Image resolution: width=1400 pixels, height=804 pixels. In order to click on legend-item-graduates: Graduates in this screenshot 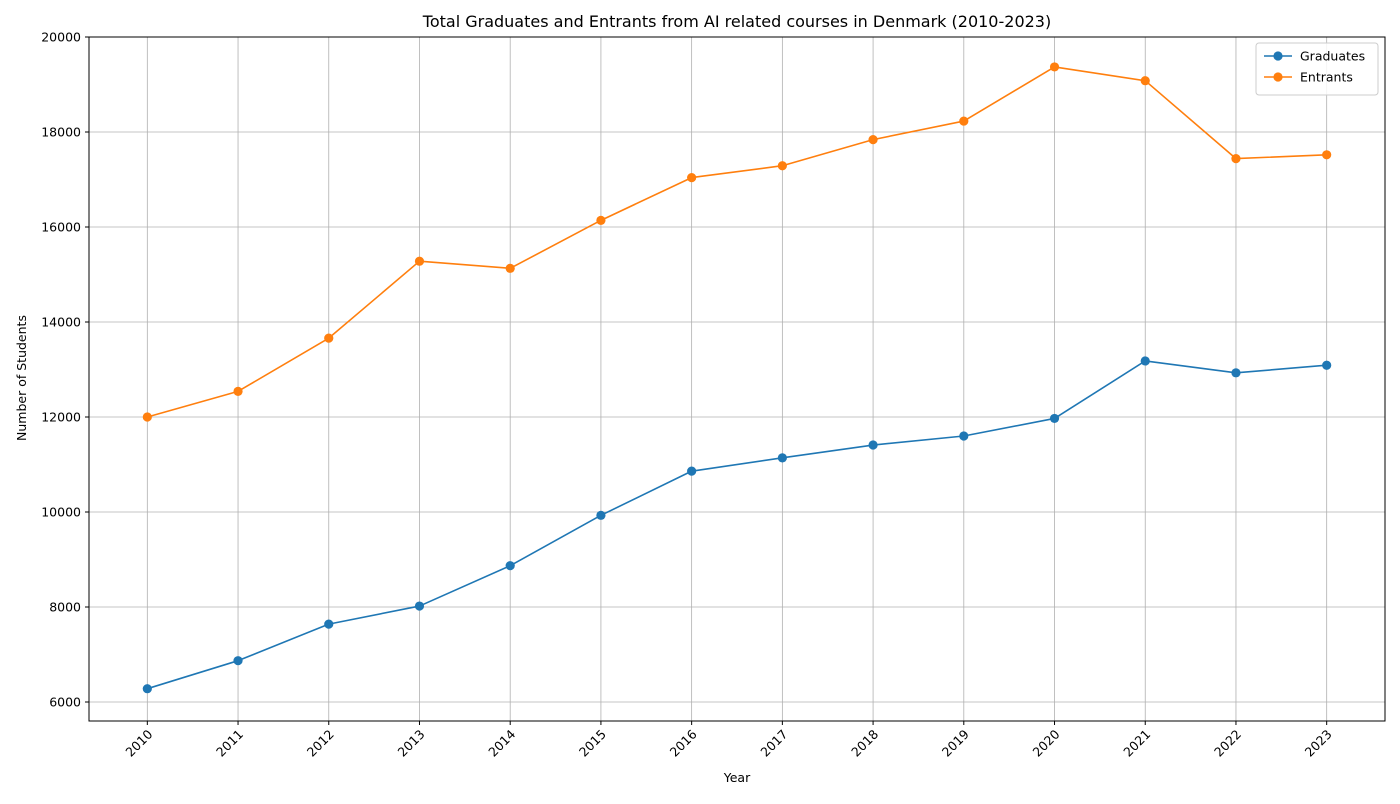, I will do `click(1314, 56)`.